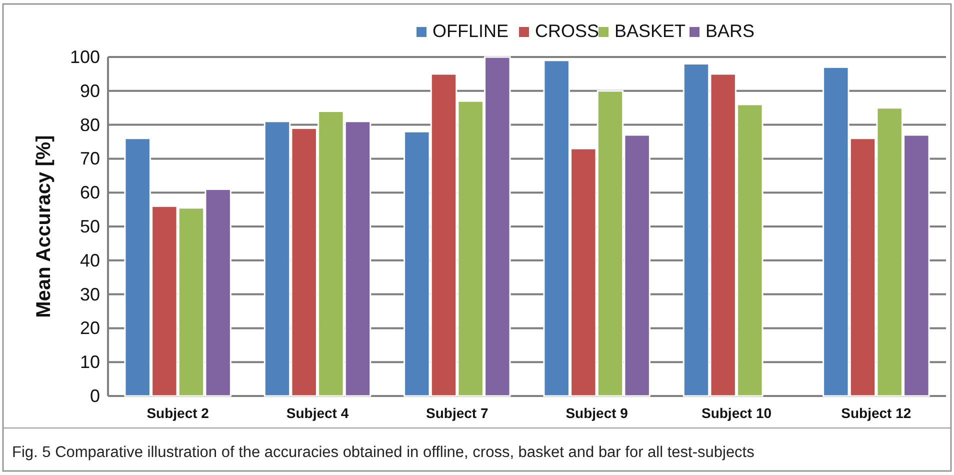 This screenshot has height=475, width=954. What do you see at coordinates (90, 158) in the screenshot?
I see `y-tick-label: 70` at bounding box center [90, 158].